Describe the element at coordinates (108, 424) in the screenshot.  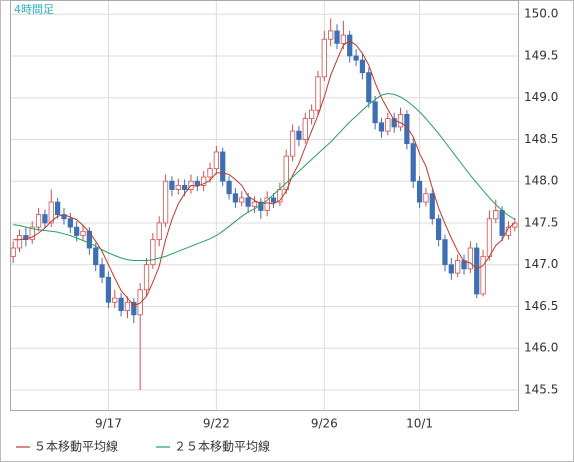
I see `x-tick-label: 9/17` at that location.